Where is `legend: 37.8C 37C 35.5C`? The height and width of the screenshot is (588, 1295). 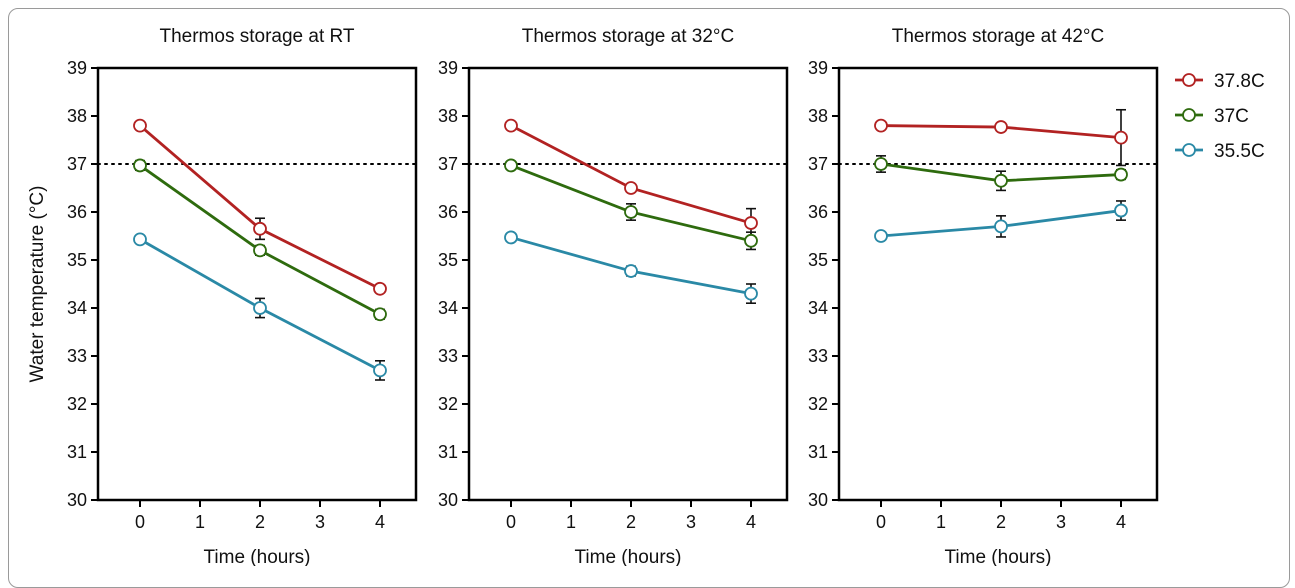 legend: 37.8C 37C 35.5C is located at coordinates (1220, 116).